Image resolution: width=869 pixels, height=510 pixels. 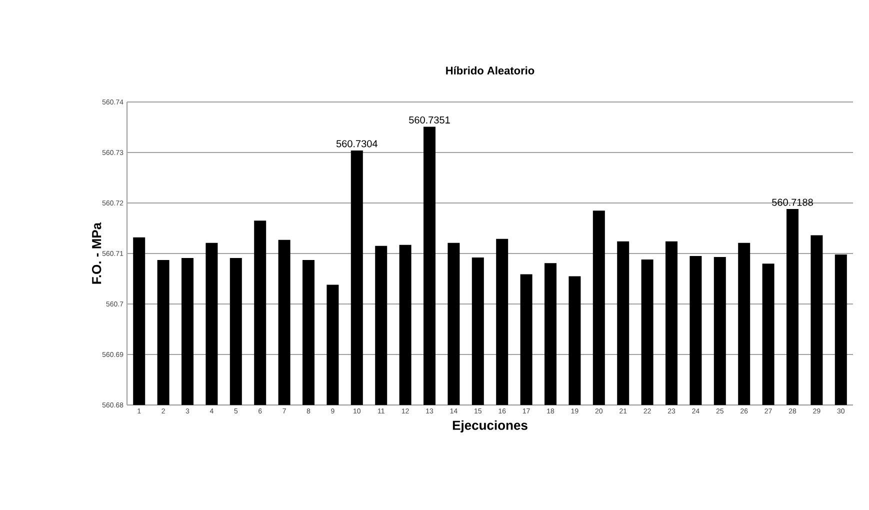 What do you see at coordinates (490, 70) in the screenshot?
I see `chart-title: Híbrido Aleatorio` at bounding box center [490, 70].